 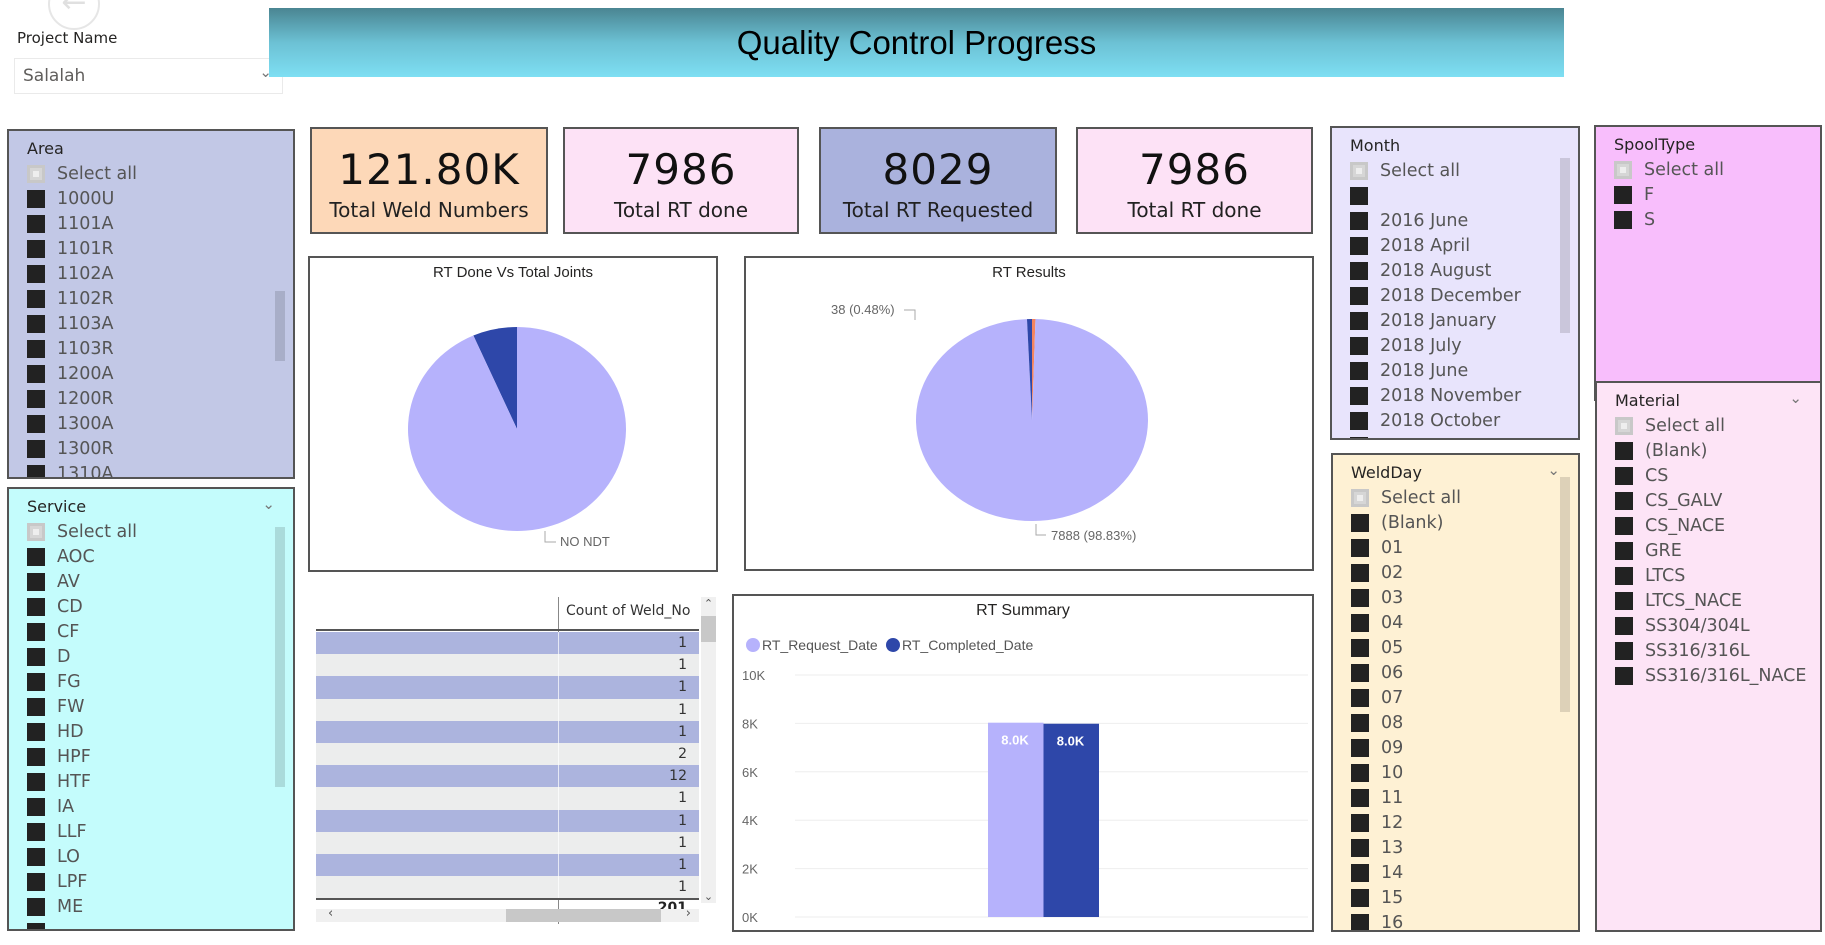 I want to click on slicer-item: 07, so click(x=1464, y=697).